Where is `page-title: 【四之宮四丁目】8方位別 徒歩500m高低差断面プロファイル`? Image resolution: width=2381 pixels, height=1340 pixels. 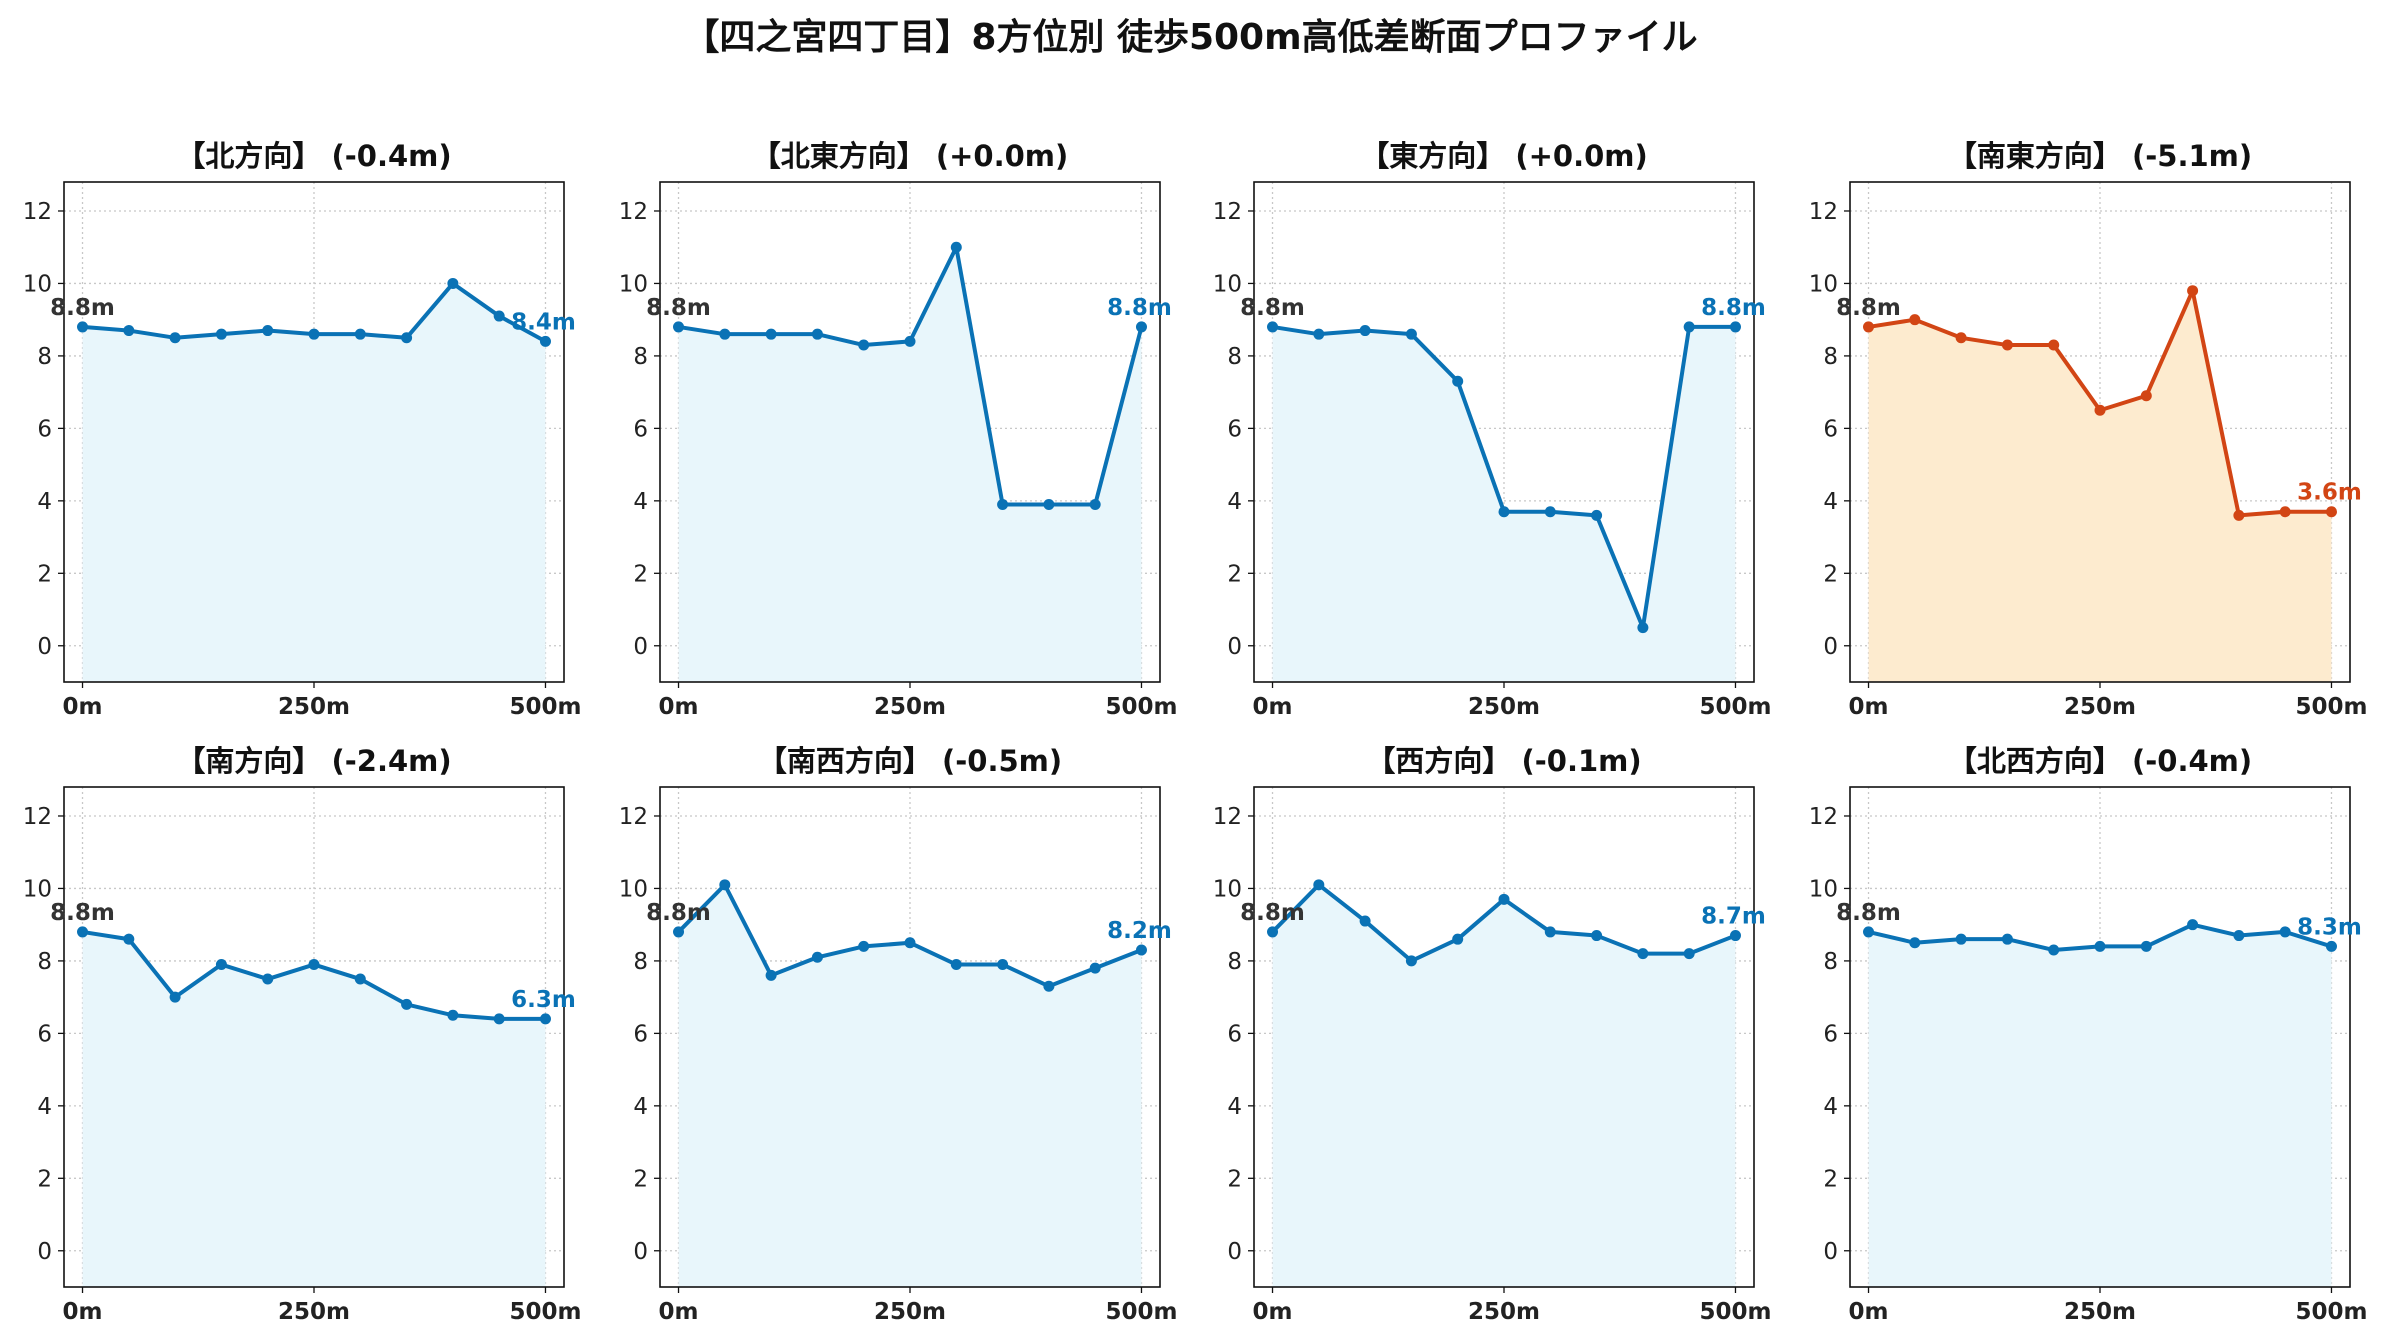 page-title: 【四之宮四丁目】8方位別 徒歩500m高低差断面プロファイル is located at coordinates (1190, 37).